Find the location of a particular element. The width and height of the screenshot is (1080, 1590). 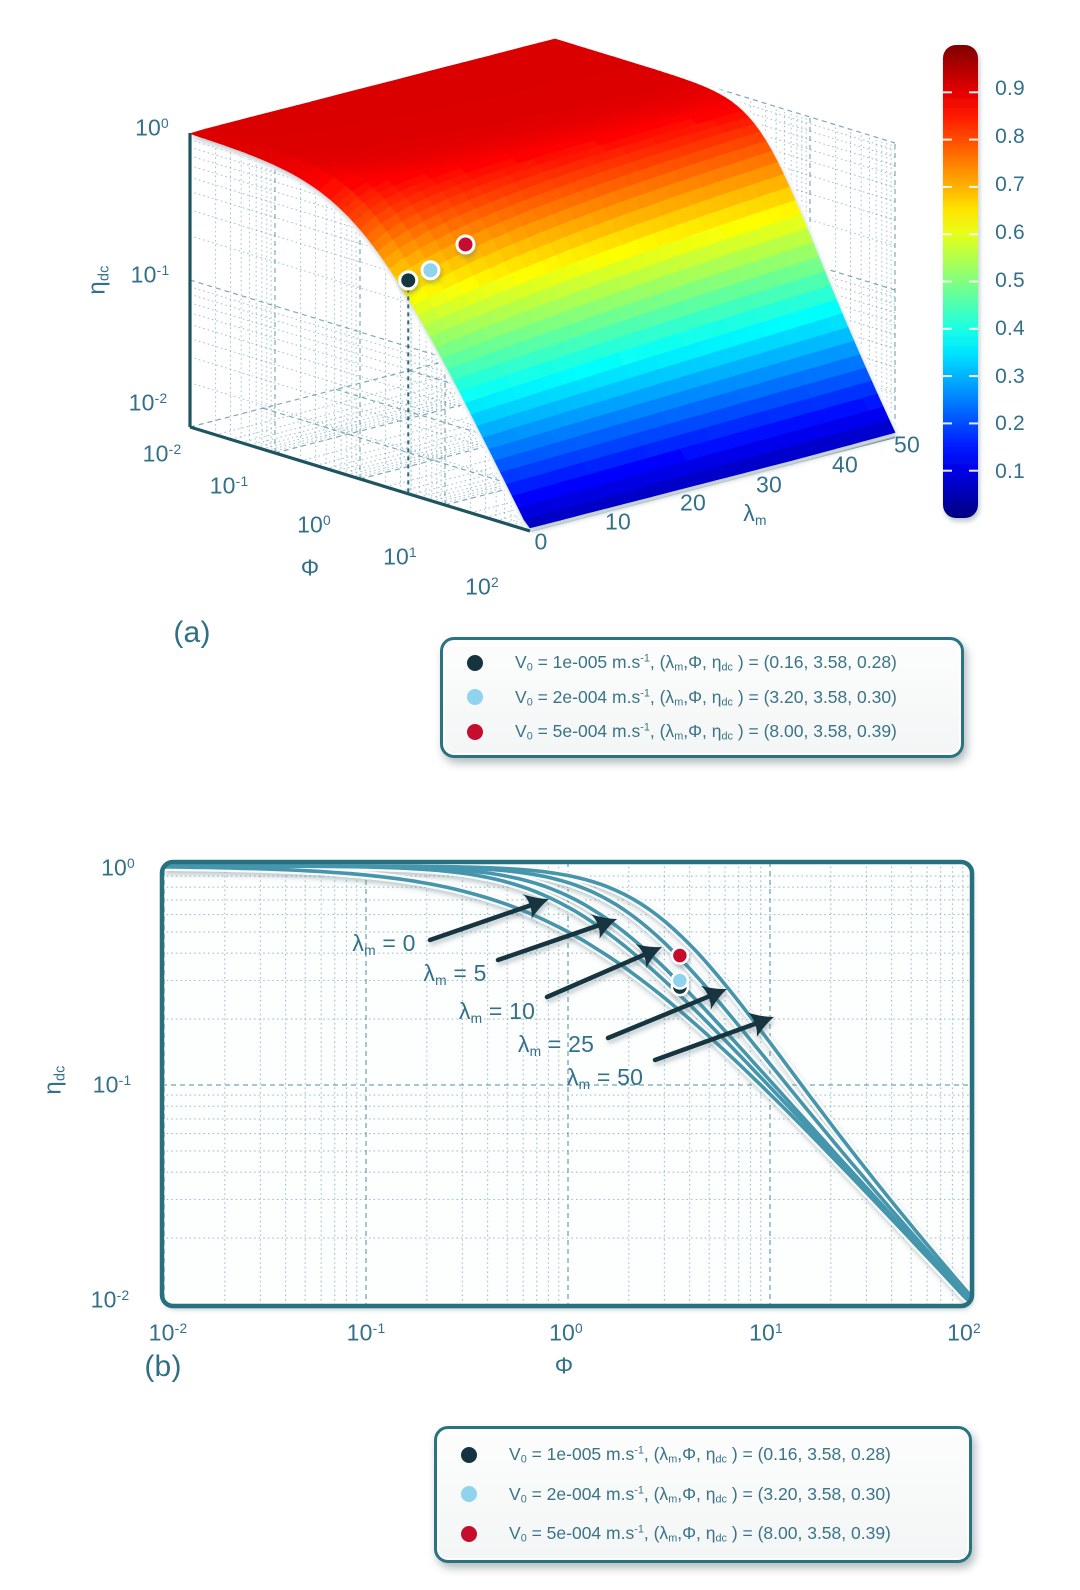

a-phi-axis-label: Φ is located at coordinates (310, 567).